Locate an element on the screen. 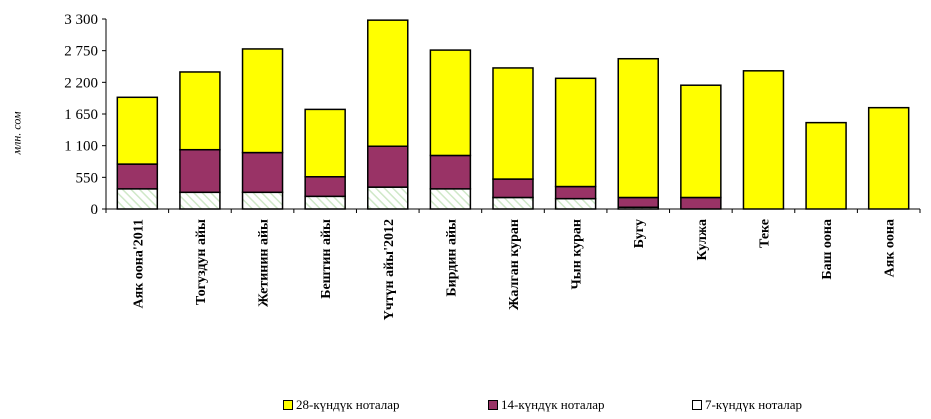 The image size is (931, 419). legend-label-28-day: 28-күндүк ноталар is located at coordinates (348, 404).